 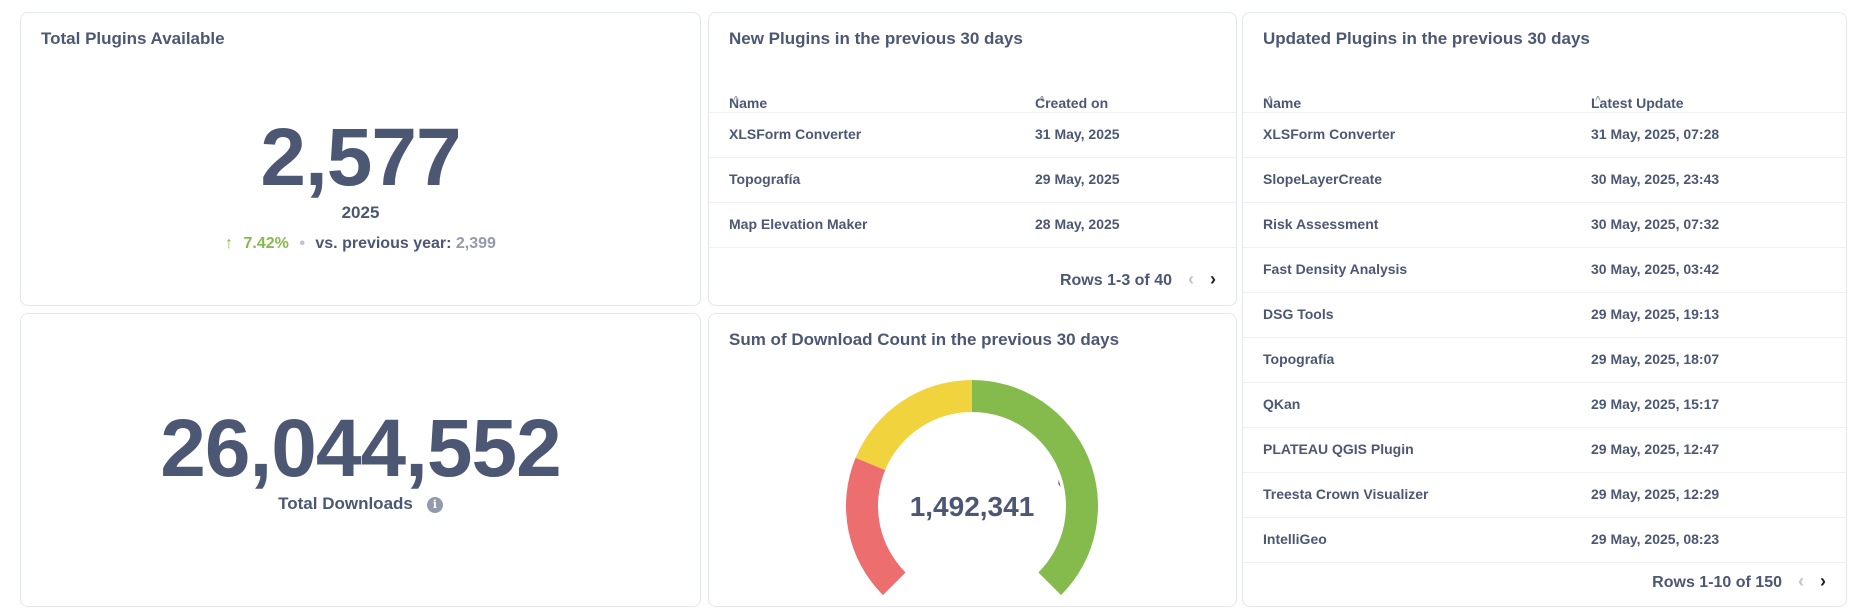 What do you see at coordinates (1077, 134) in the screenshot?
I see `date-cell: 31 May, 2025` at bounding box center [1077, 134].